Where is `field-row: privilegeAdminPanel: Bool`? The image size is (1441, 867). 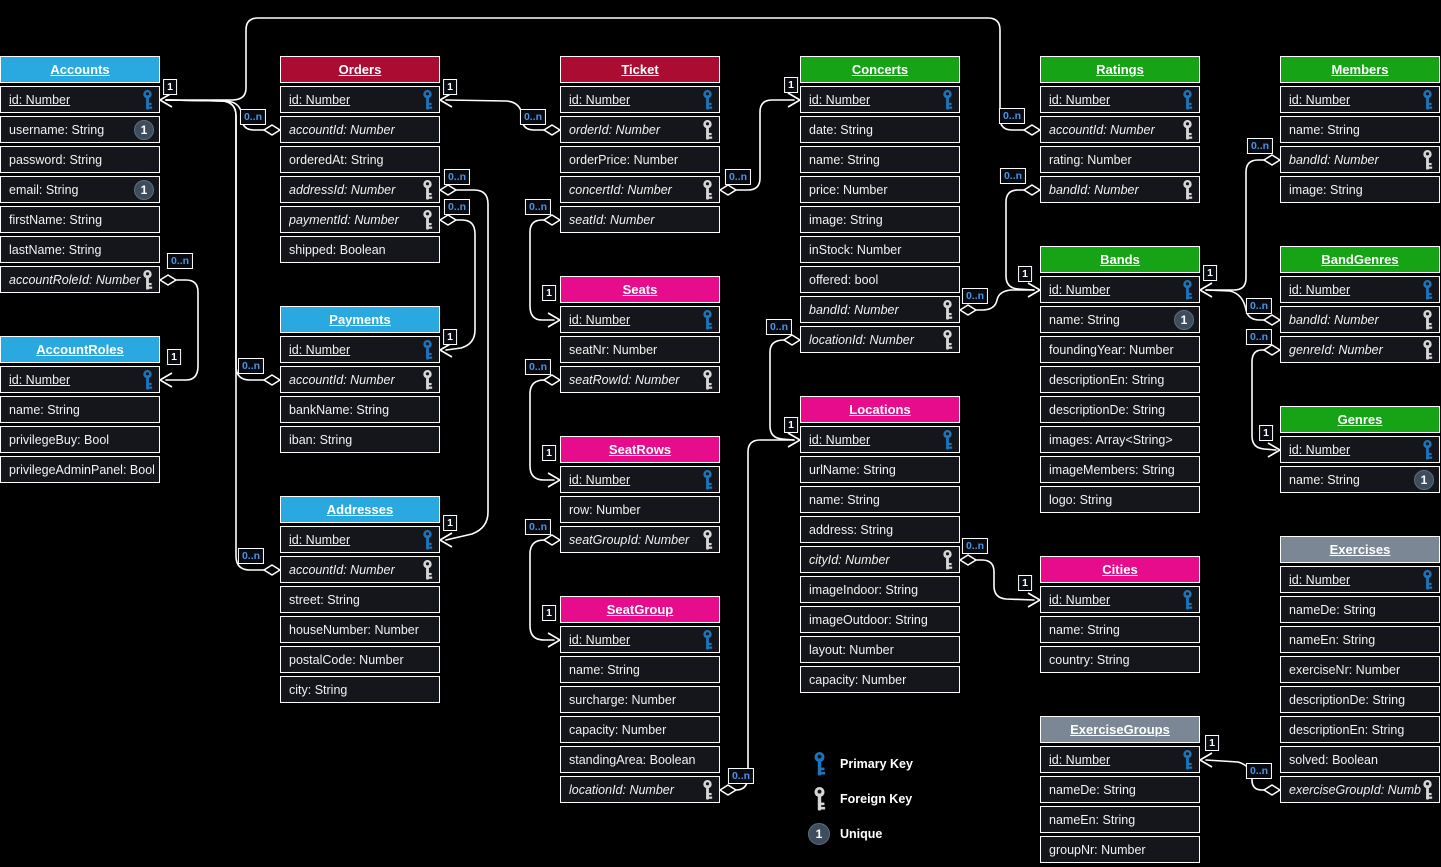
field-row: privilegeAdminPanel: Bool is located at coordinates (80, 469).